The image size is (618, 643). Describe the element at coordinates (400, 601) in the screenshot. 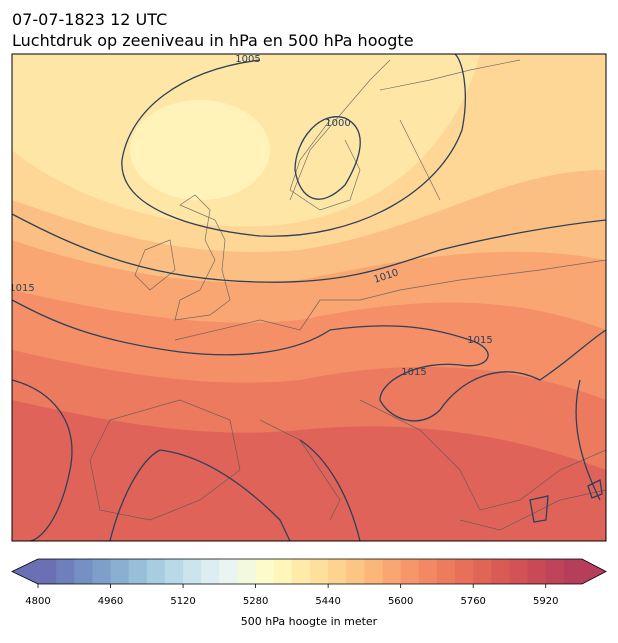

I see `colorbar-tick-label: 5600` at that location.